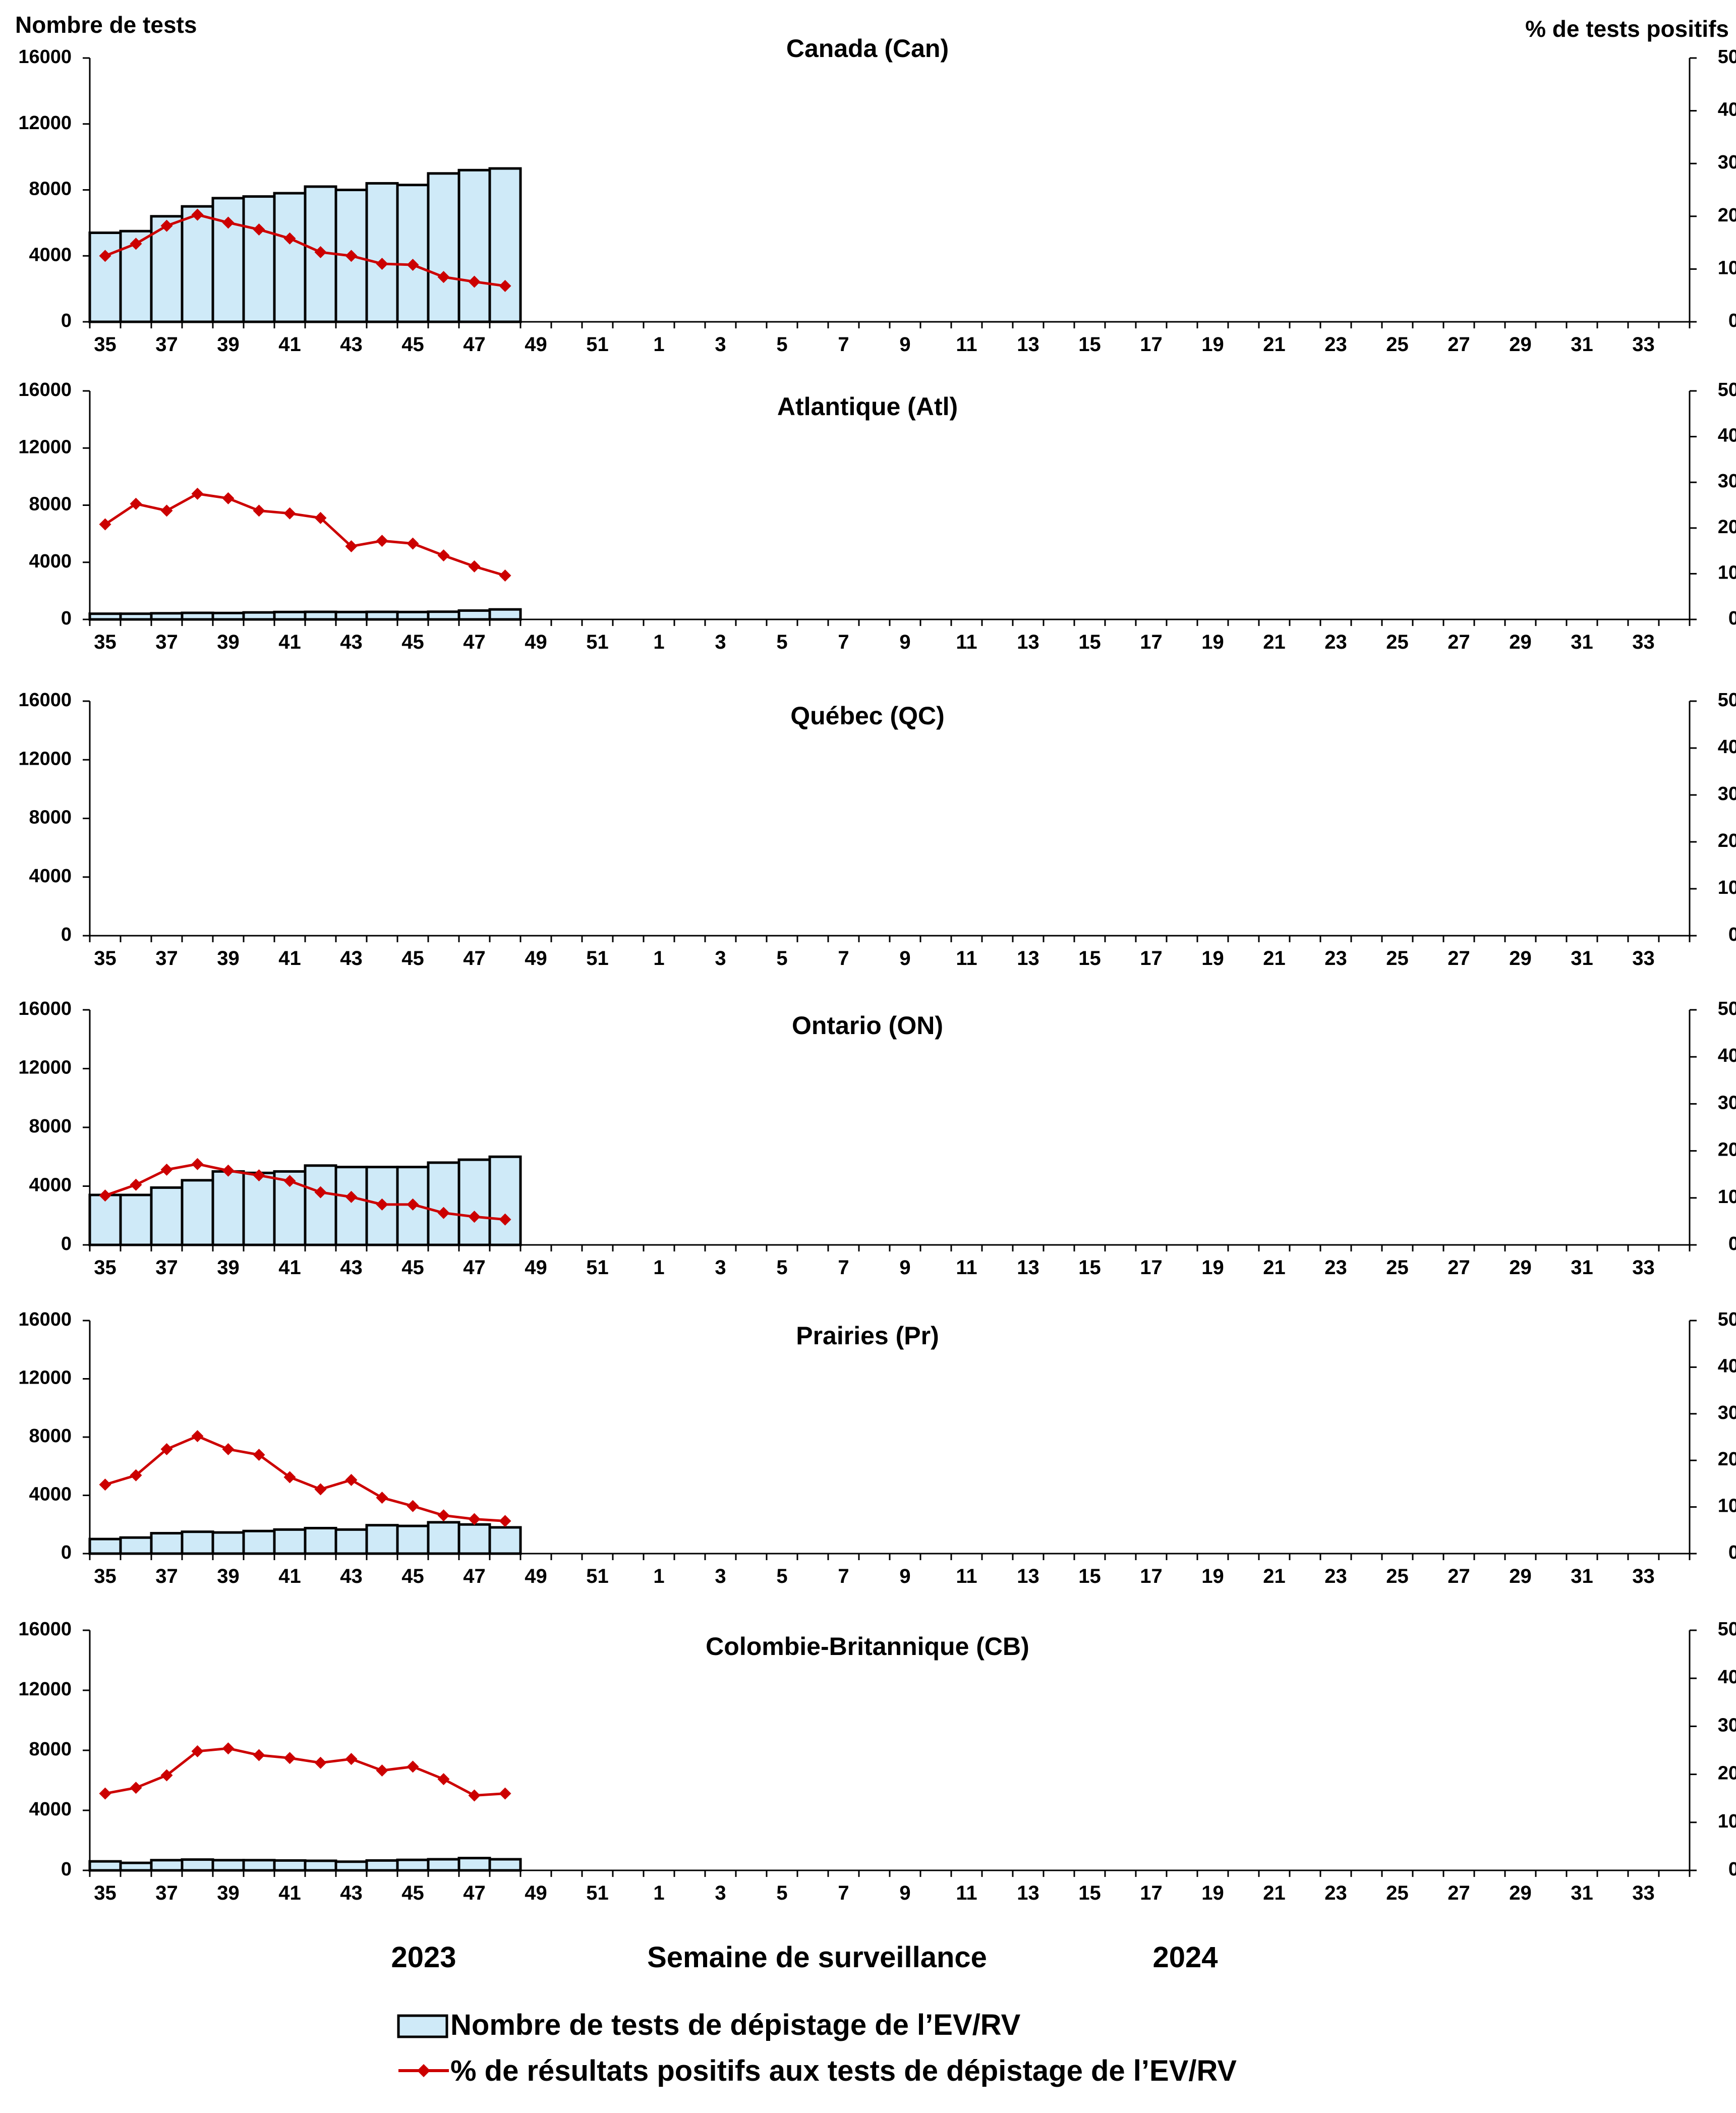  Describe the element at coordinates (721, 642) in the screenshot. I see `x-tick-label: 3` at that location.